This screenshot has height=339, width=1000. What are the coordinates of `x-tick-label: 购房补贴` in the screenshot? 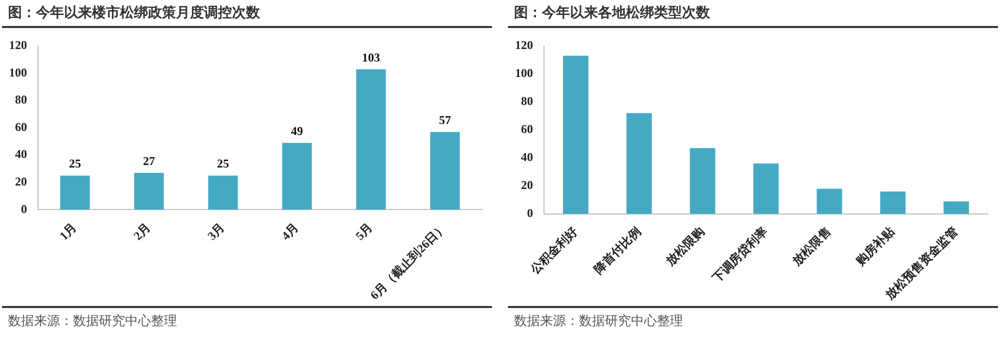 It's located at (875, 246).